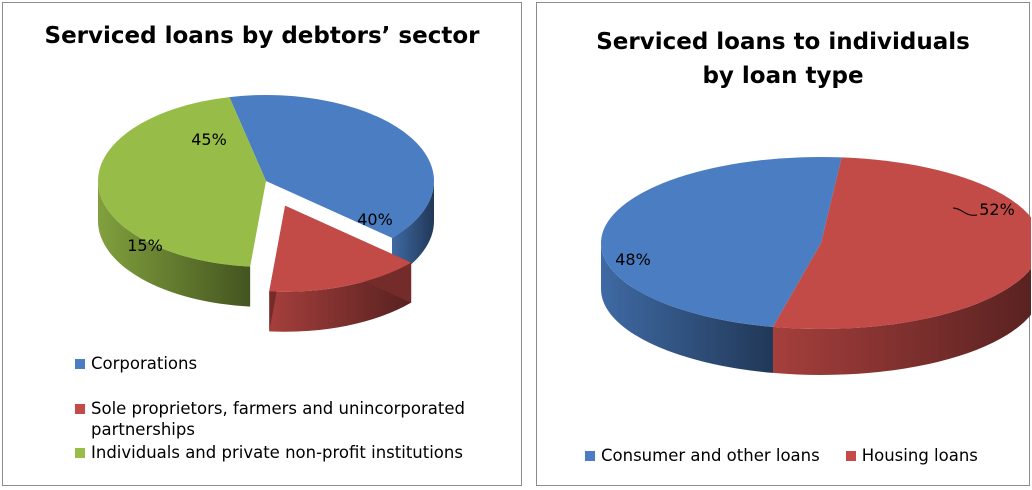  I want to click on pie-label-consumer-and: 48%, so click(633, 259).